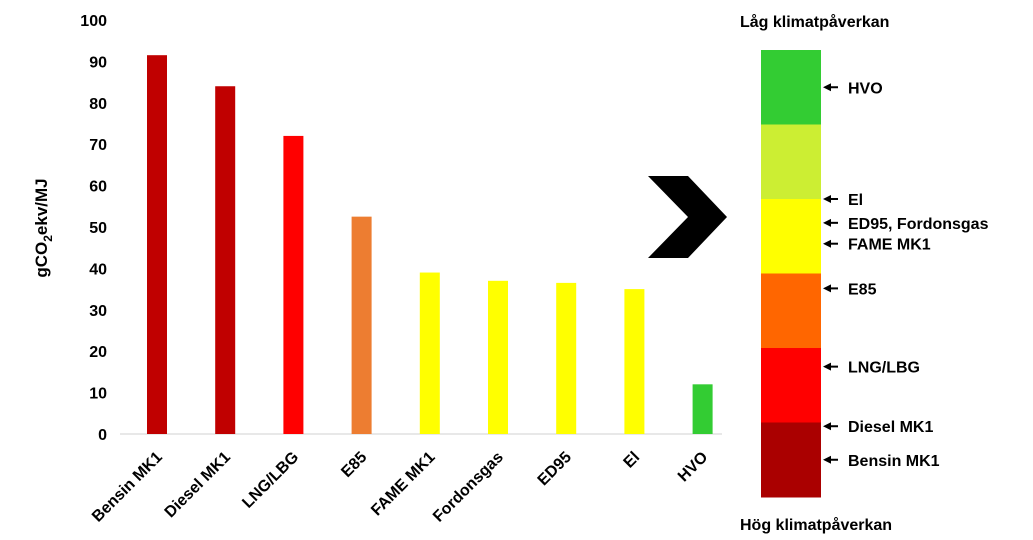 The height and width of the screenshot is (540, 1033). Describe the element at coordinates (890, 427) in the screenshot. I see `scale-label-text: Diesel MK1` at that location.